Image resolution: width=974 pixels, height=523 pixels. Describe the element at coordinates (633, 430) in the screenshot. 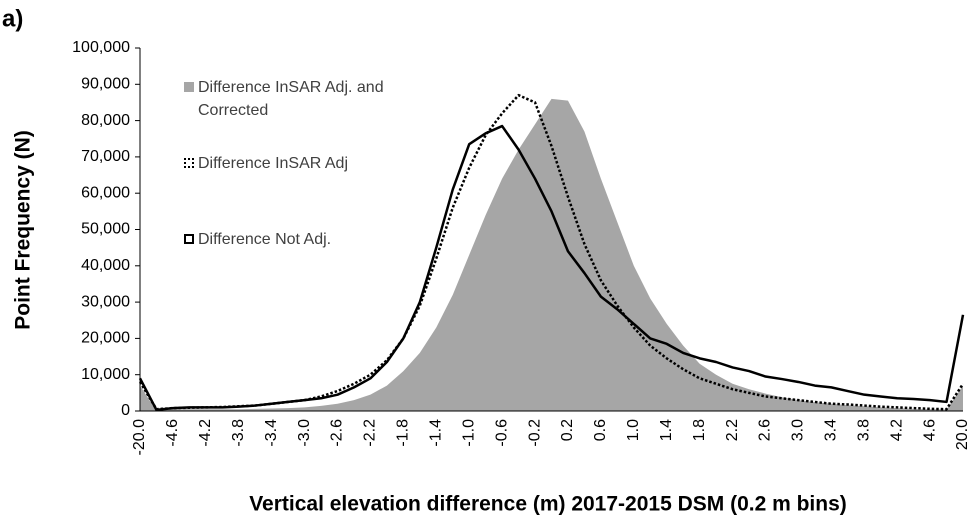

I see `x-tick-label: 1.0` at that location.